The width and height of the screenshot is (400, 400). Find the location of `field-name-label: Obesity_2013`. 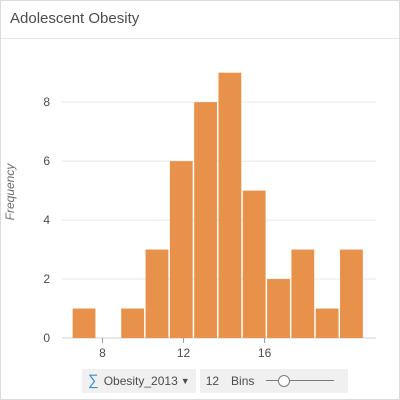

field-name-label: Obesity_2013 is located at coordinates (140, 381).